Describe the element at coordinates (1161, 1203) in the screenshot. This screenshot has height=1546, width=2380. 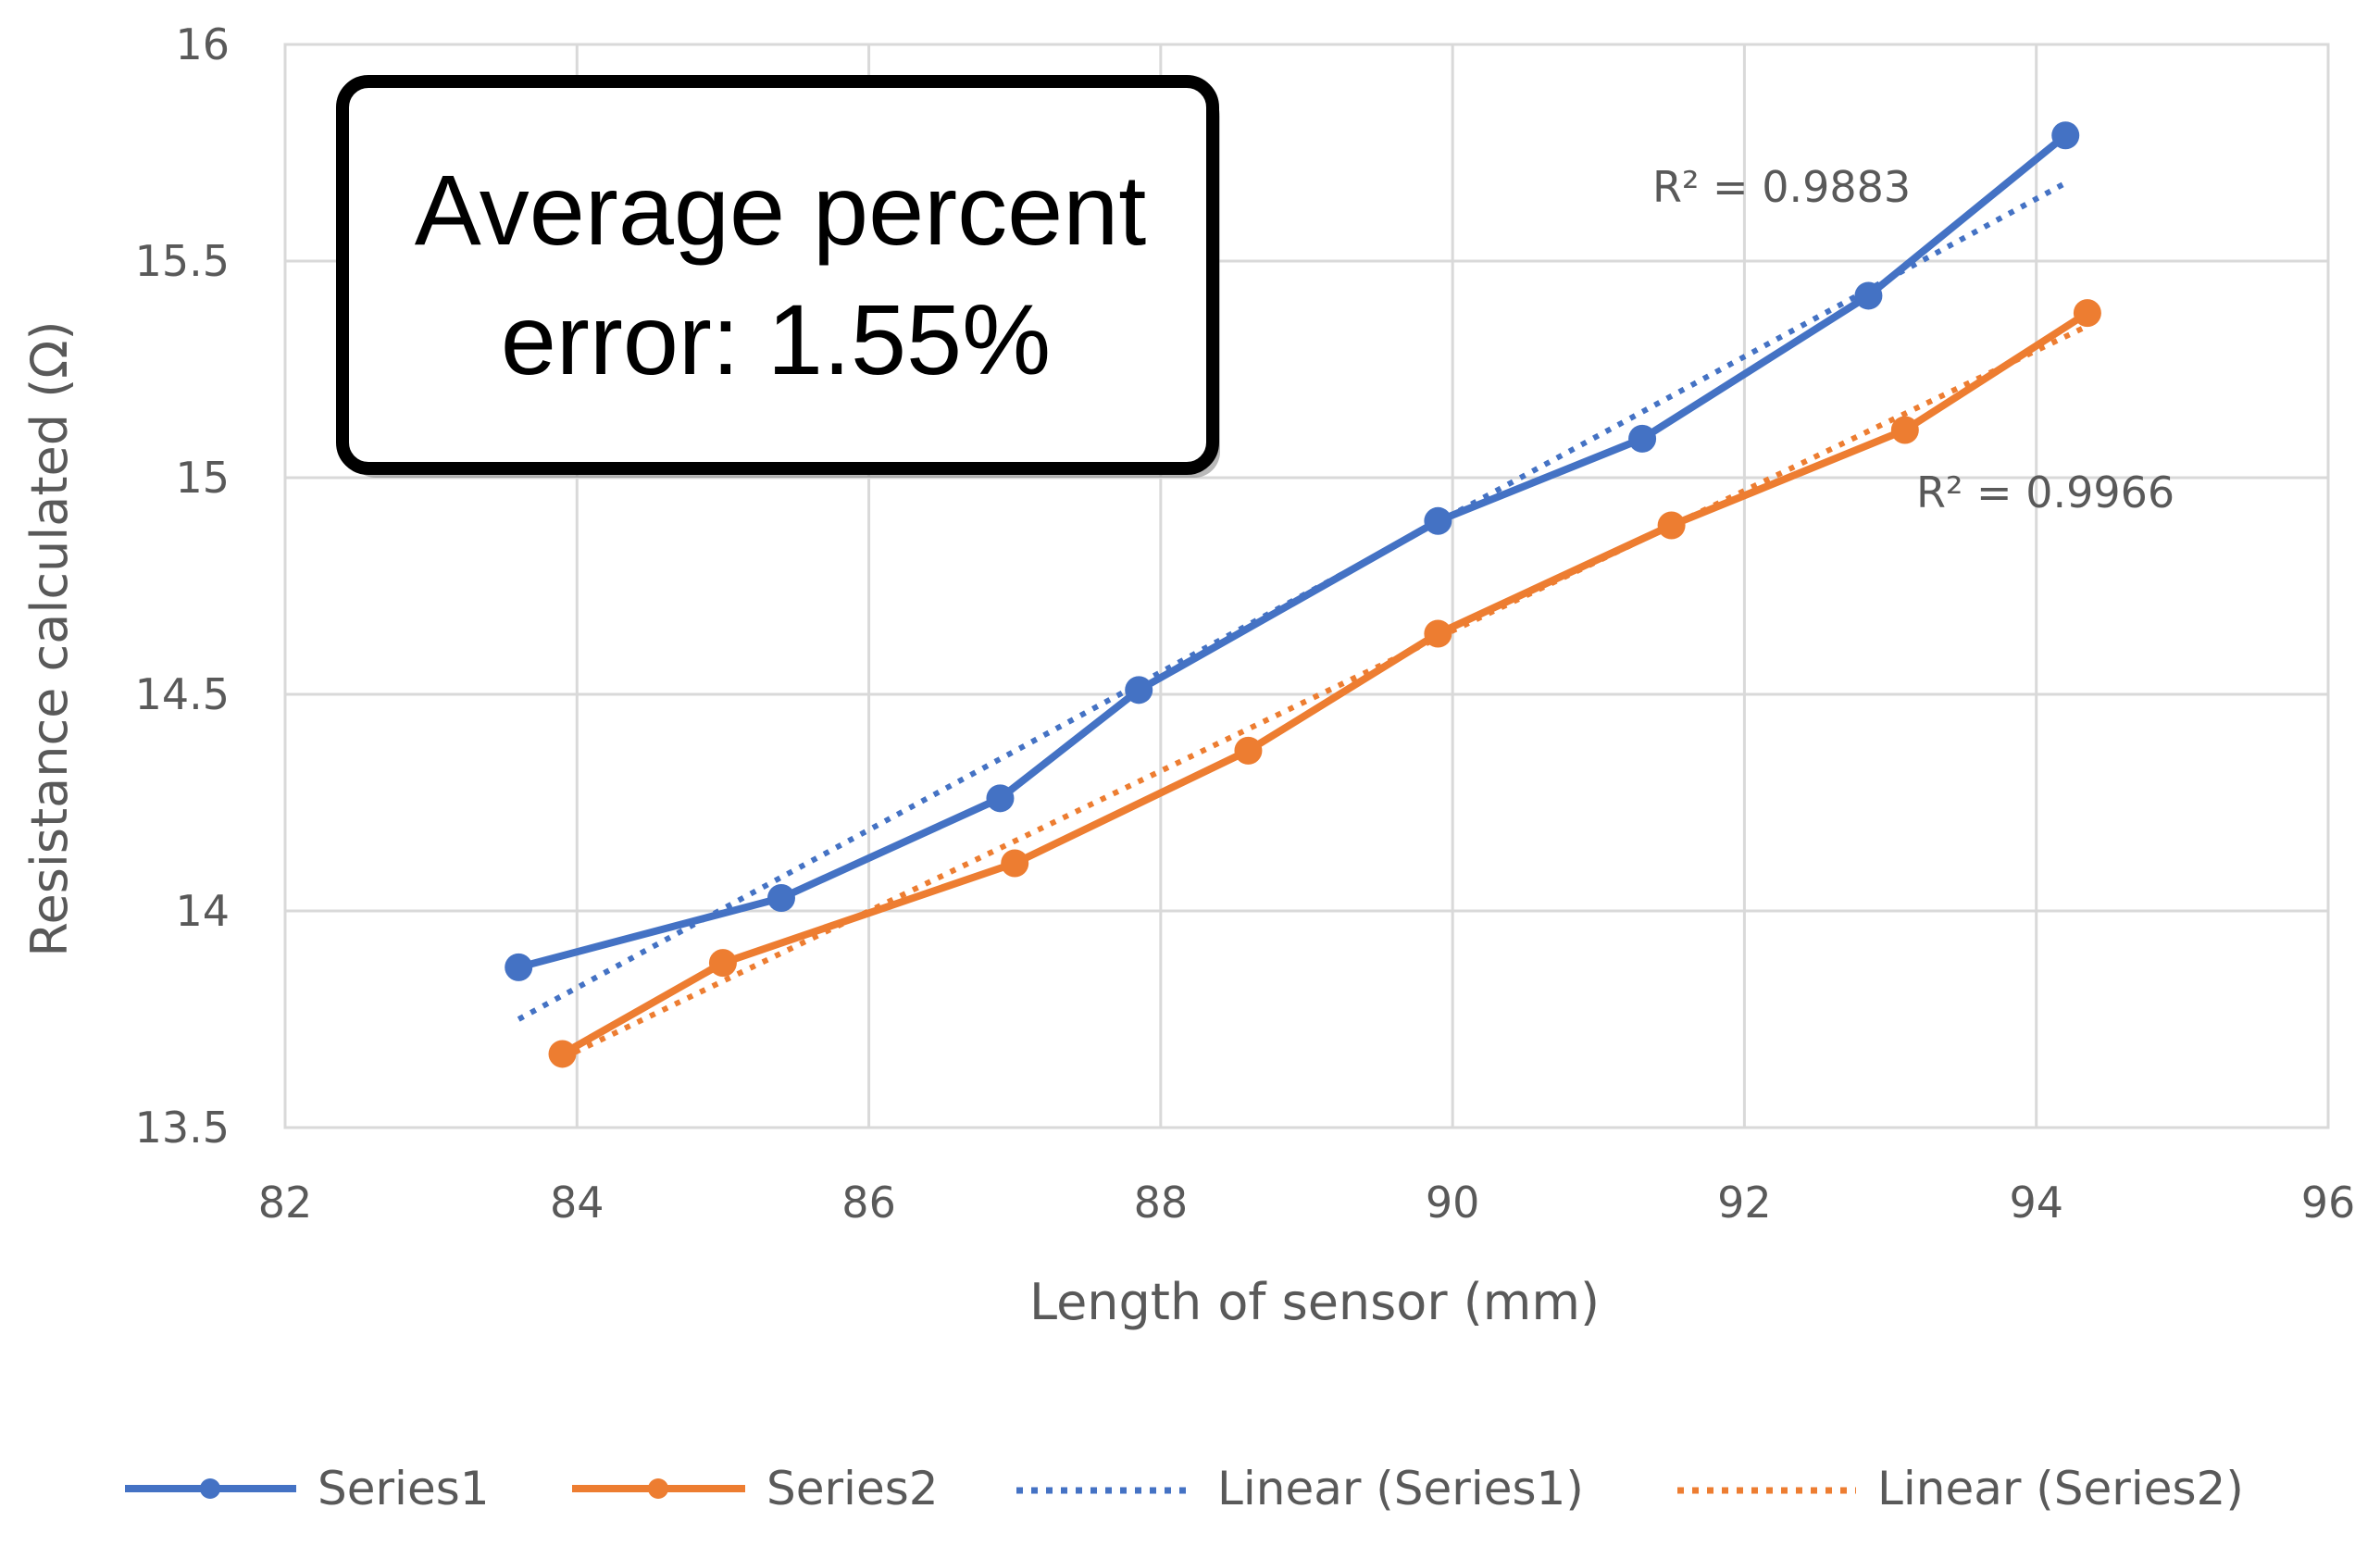
I see `x-tick-label: 88` at that location.